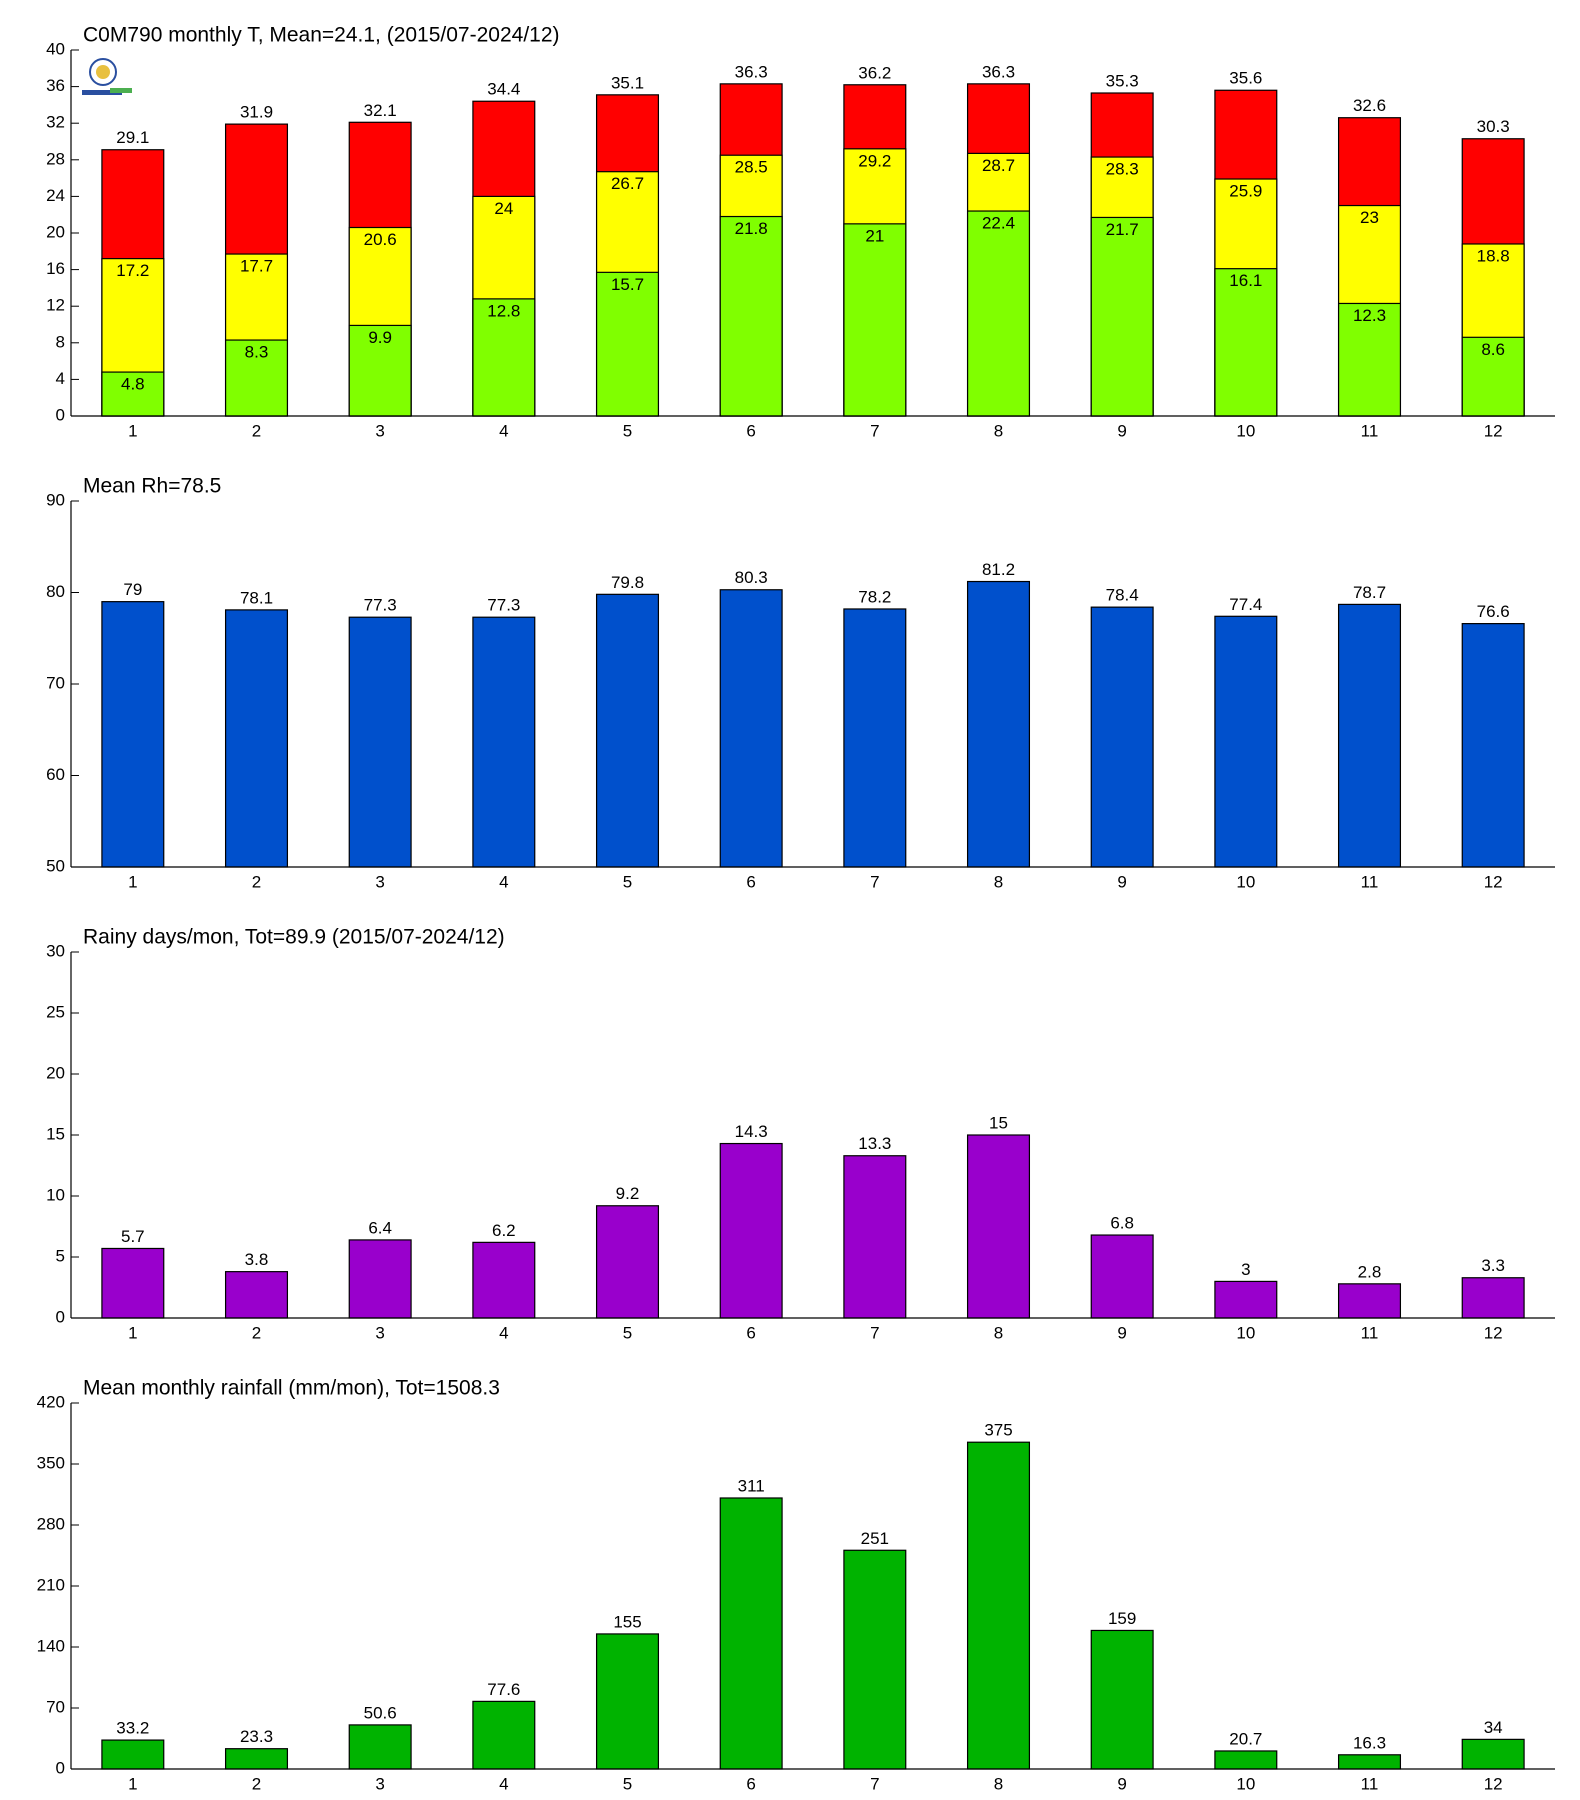 The width and height of the screenshot is (1580, 1800). Describe the element at coordinates (998, 223) in the screenshot. I see `value-label: 22.4` at that location.